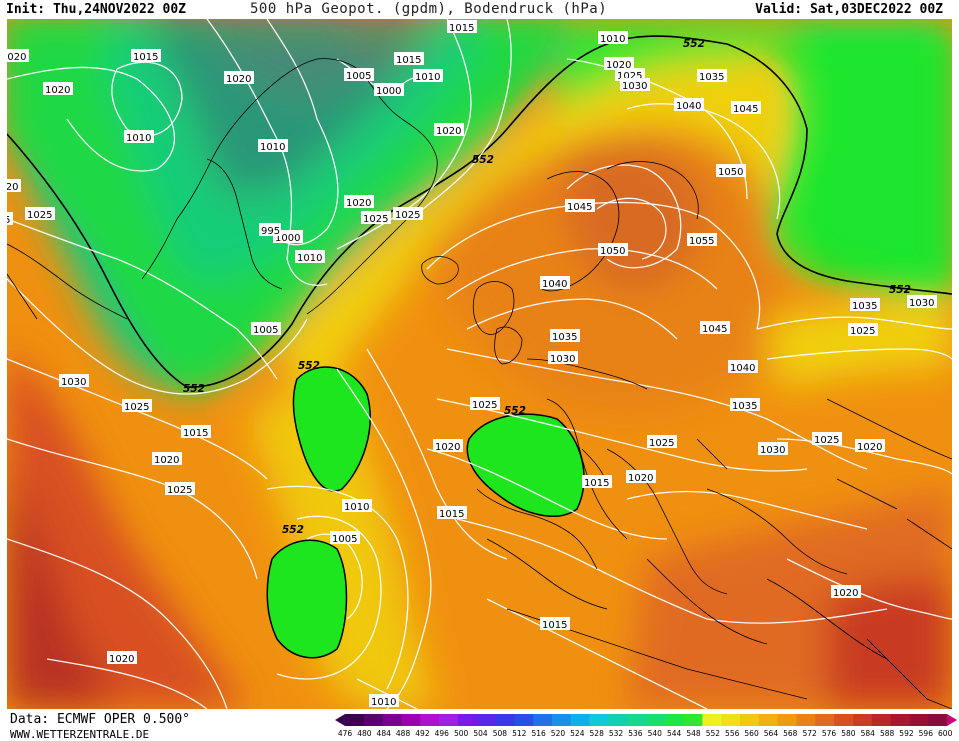 Image resolution: width=959 pixels, height=741 pixels. Describe the element at coordinates (925, 733) in the screenshot. I see `scale-tick-label: 596` at that location.